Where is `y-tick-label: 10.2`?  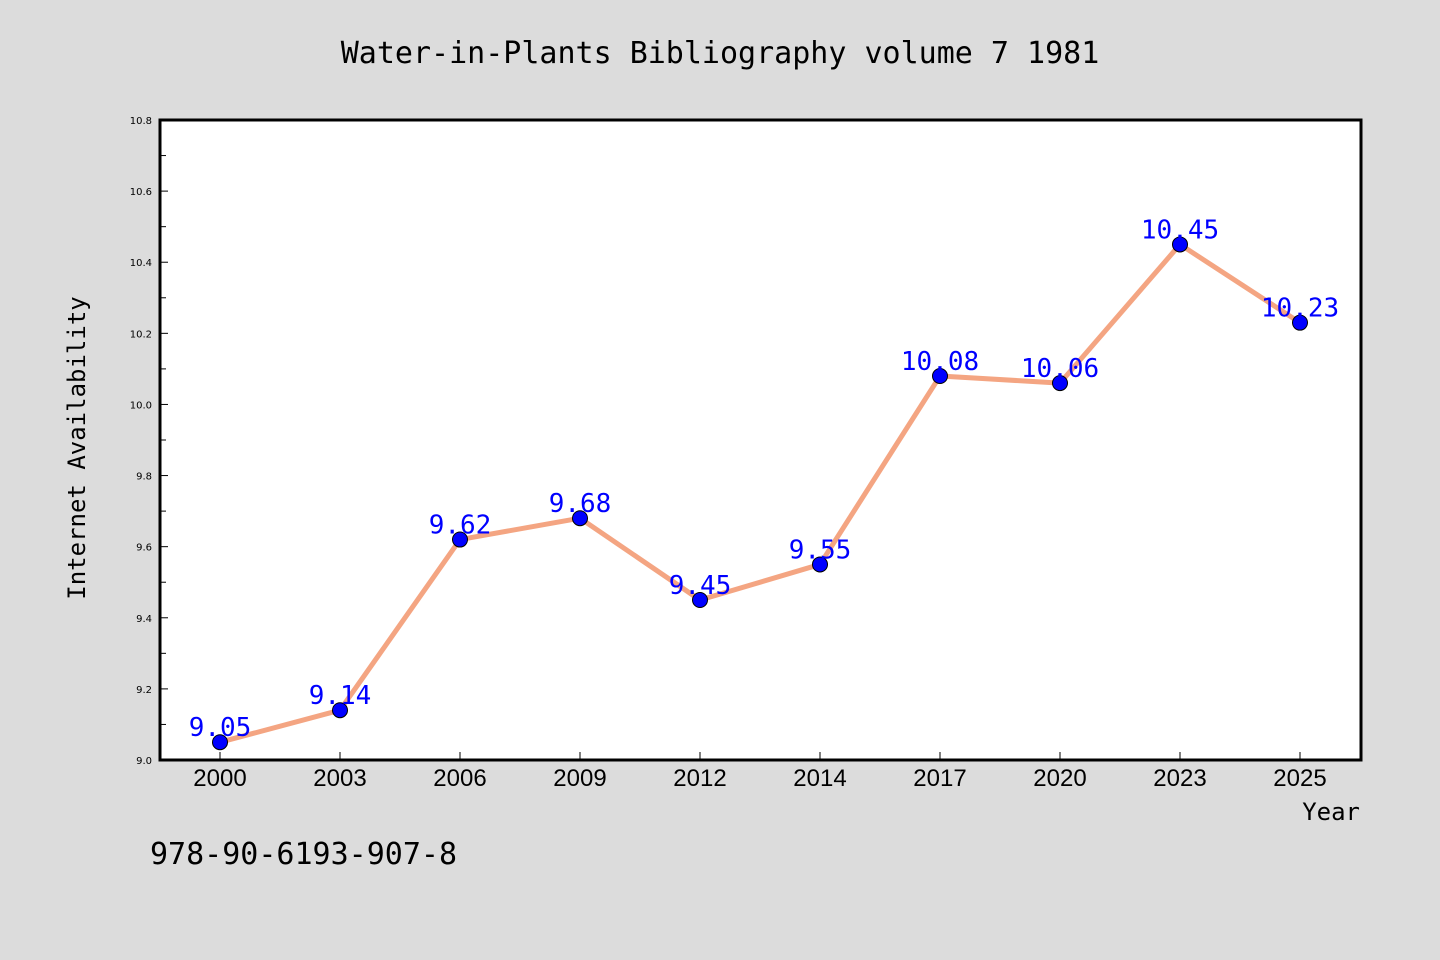
y-tick-label: 10.2 is located at coordinates (141, 334).